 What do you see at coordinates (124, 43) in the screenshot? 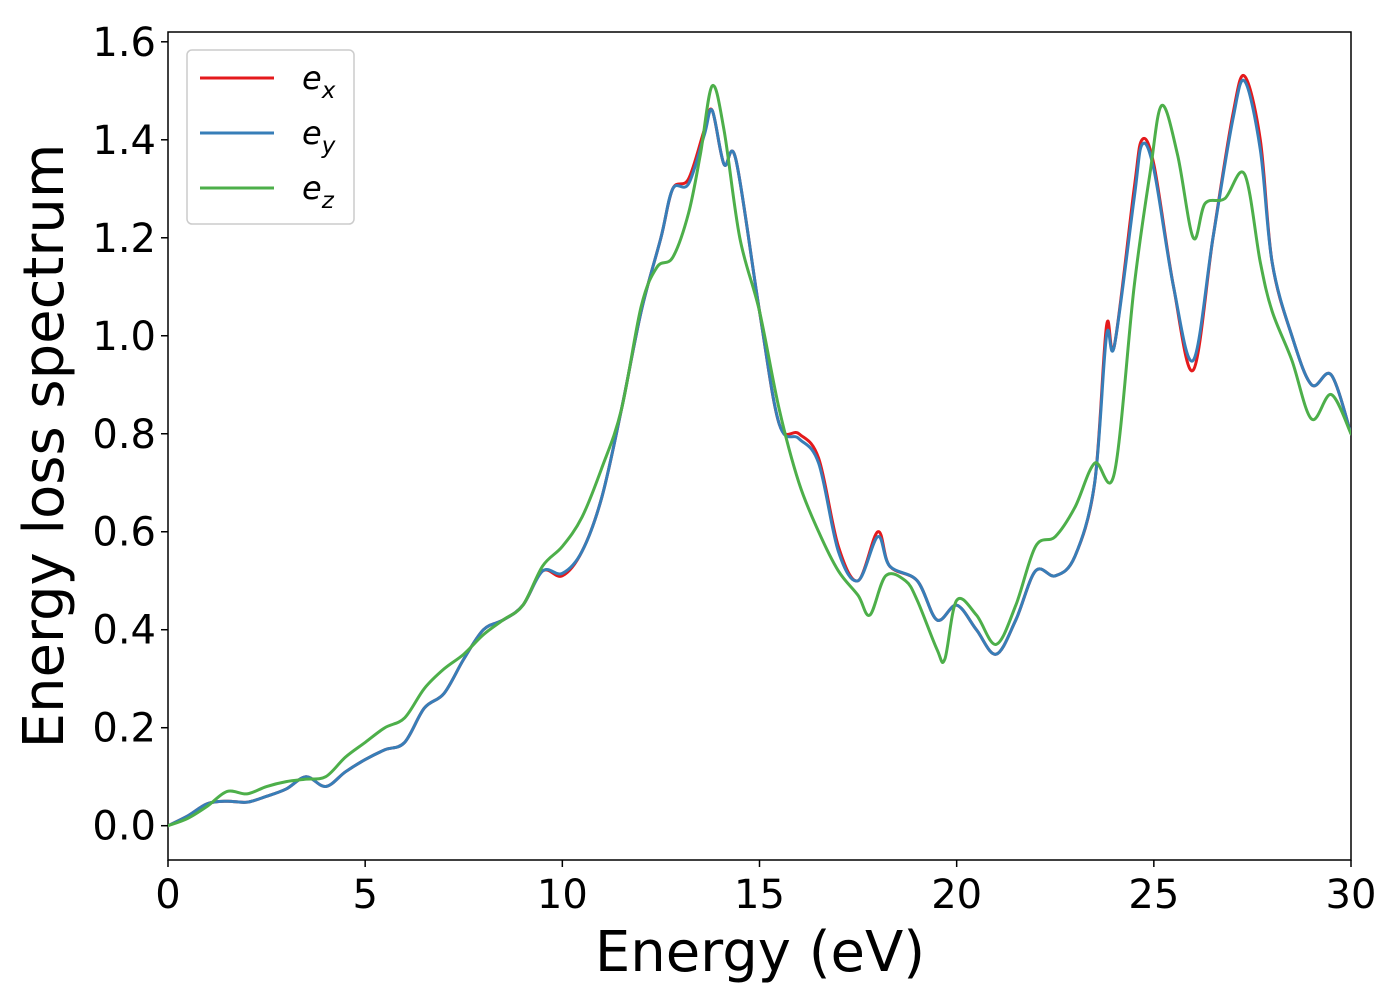
I see `y-tick-label: 1.6` at bounding box center [124, 43].